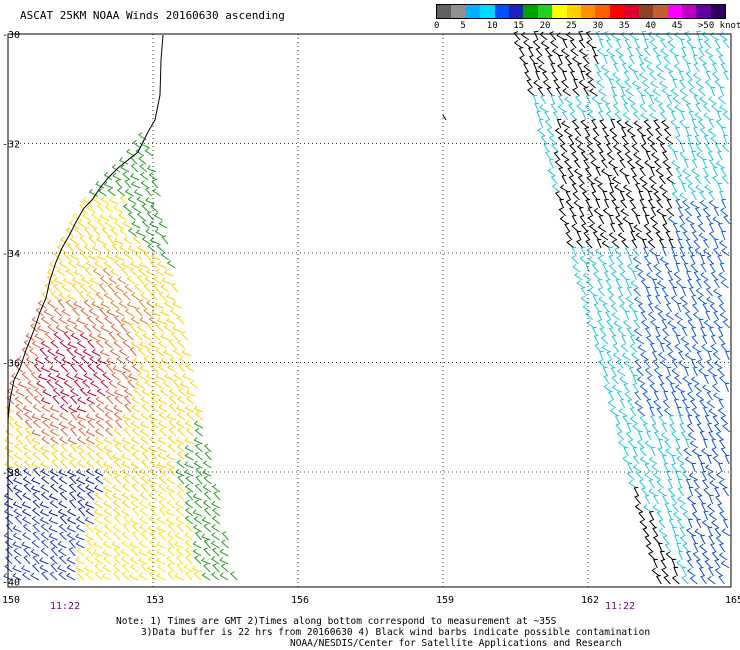 Image resolution: width=740 pixels, height=650 pixels. Describe the element at coordinates (300, 600) in the screenshot. I see `longitude-label: 156` at that location.